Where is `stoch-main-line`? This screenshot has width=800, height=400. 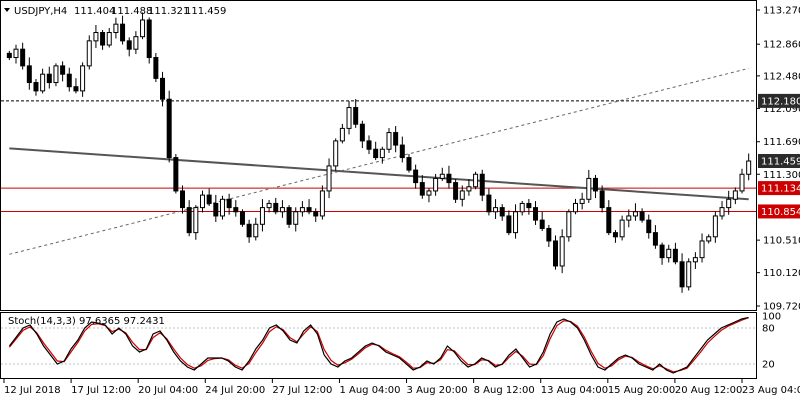 stoch-main-line is located at coordinates (378, 345).